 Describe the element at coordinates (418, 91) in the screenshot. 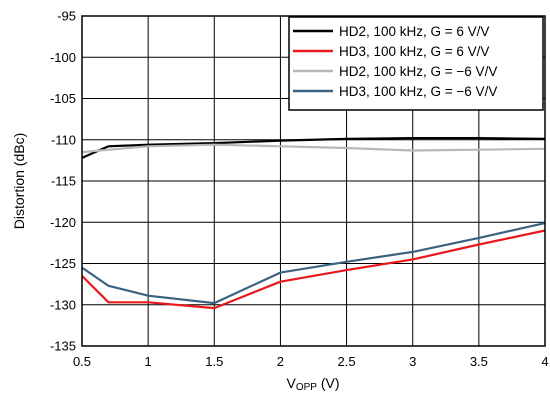

I see `legend-label: HD3, 100 kHz, G = −6 V/V` at that location.